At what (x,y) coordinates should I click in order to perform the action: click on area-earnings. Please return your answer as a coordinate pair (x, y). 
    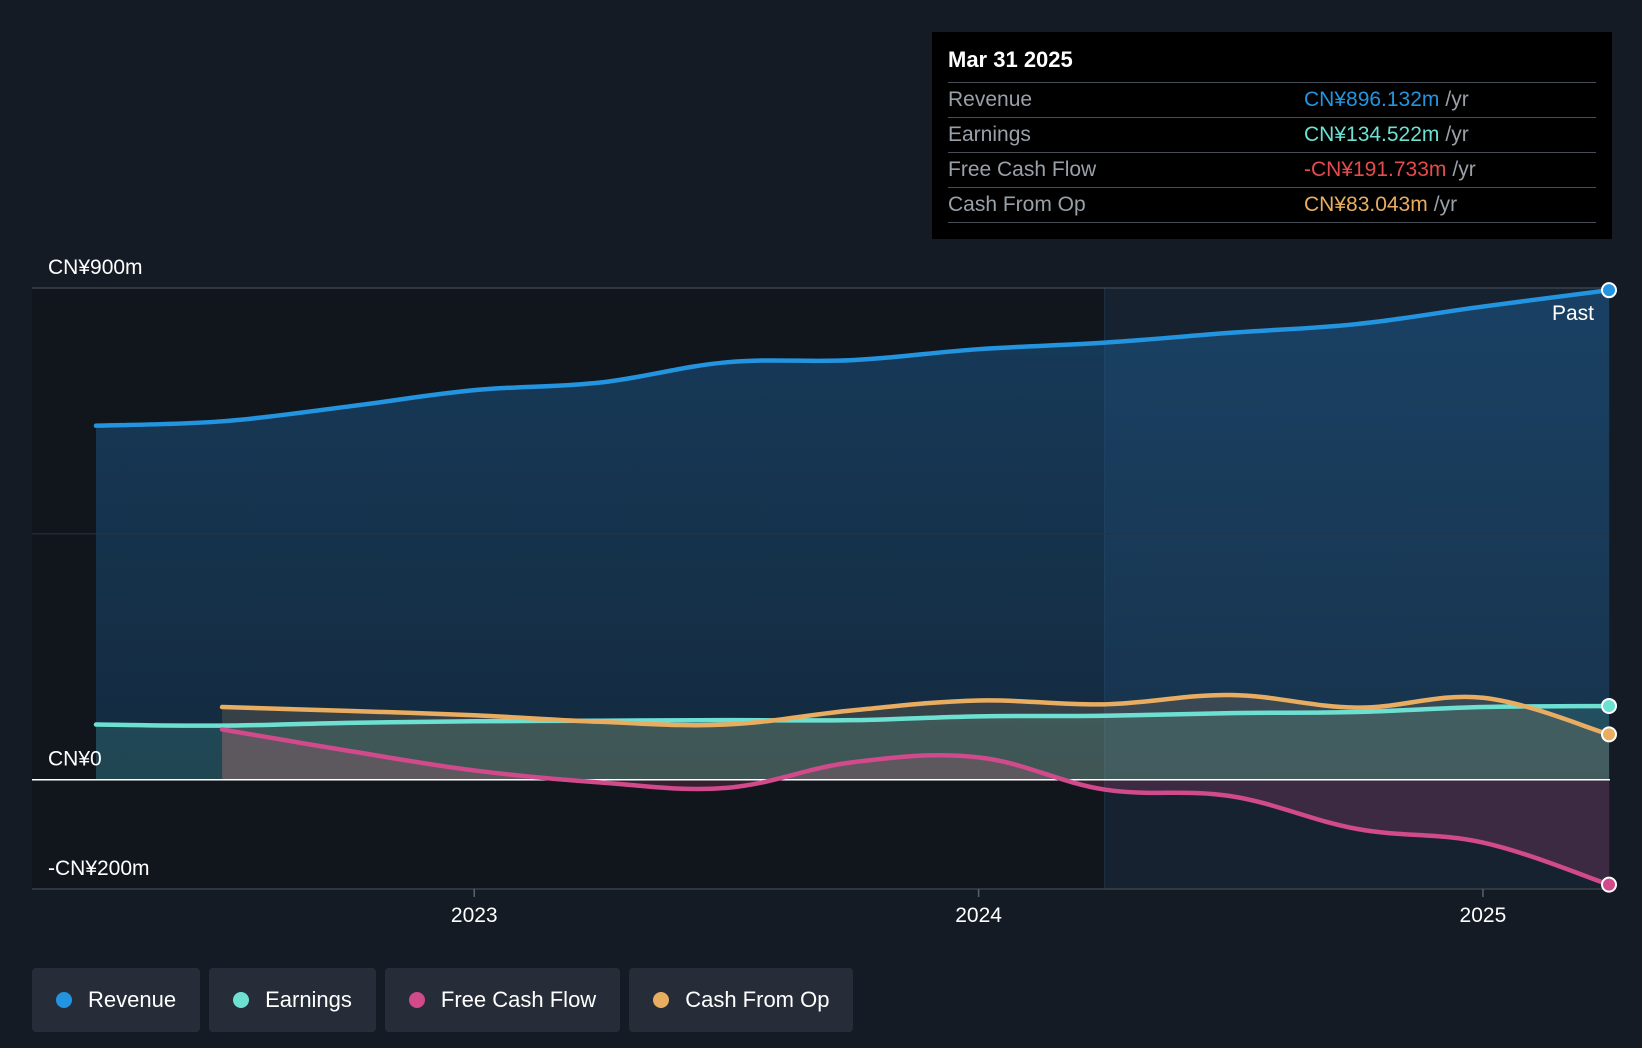
    Looking at the image, I should click on (852, 742).